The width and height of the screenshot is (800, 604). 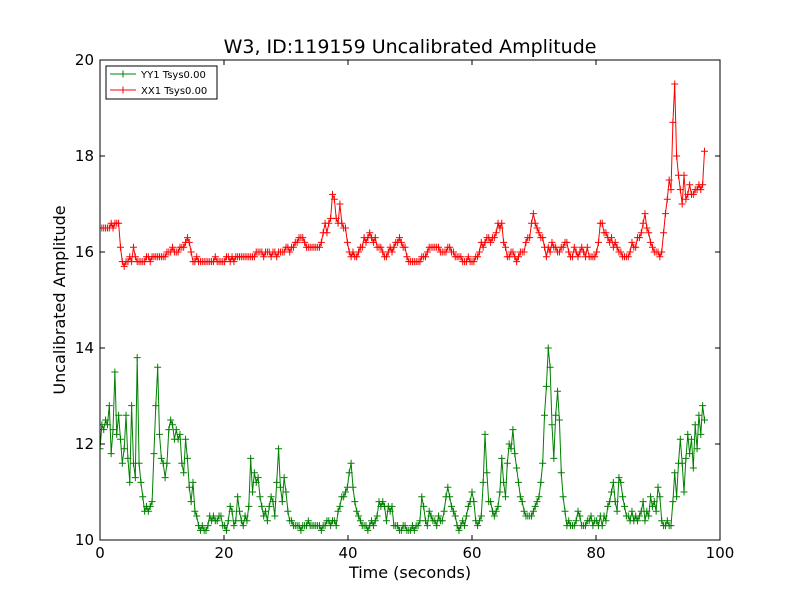 What do you see at coordinates (720, 553) in the screenshot?
I see `x-tick-label: 100` at bounding box center [720, 553].